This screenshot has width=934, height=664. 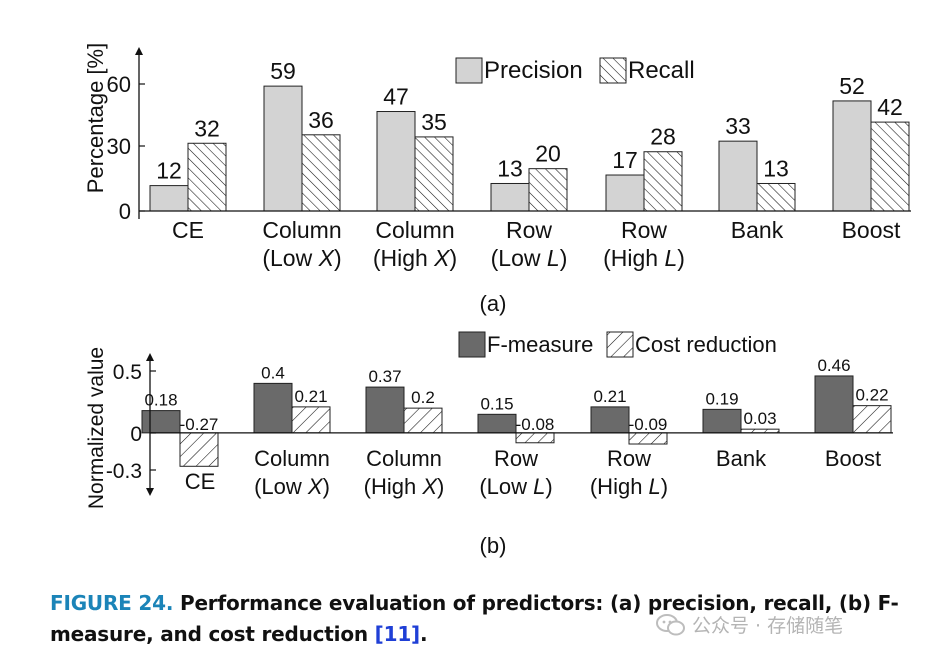 I want to click on legend-label-recall: Recall, so click(x=661, y=70).